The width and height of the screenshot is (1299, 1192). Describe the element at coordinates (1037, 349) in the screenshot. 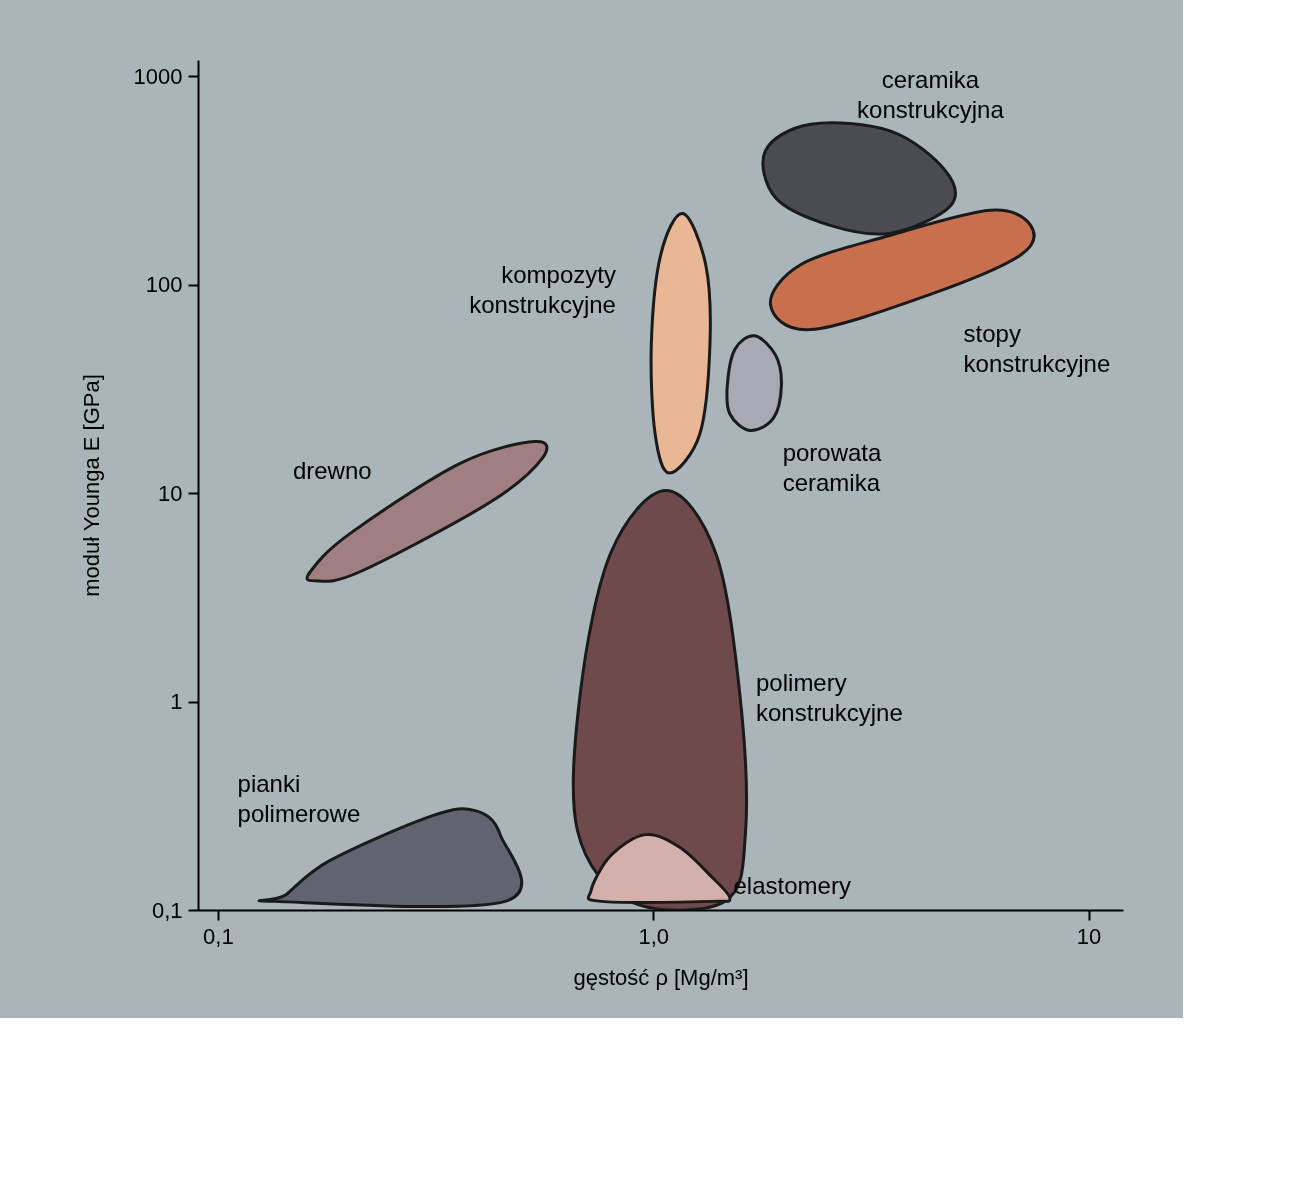

I see `series-label: stopy konstrukcyjne` at that location.